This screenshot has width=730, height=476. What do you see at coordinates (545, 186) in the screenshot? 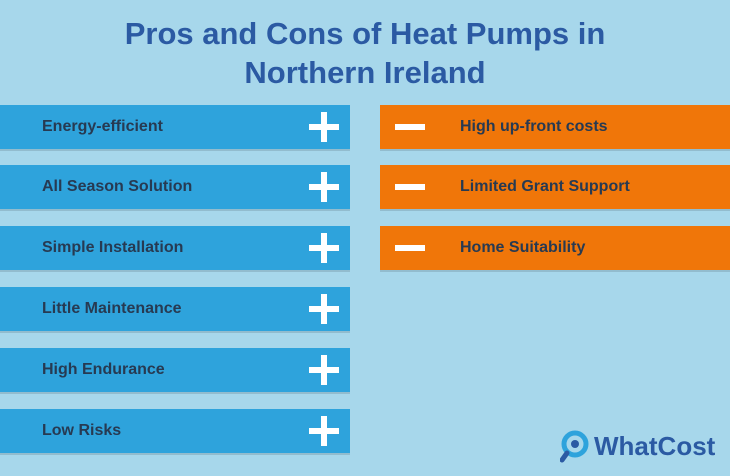
I see `item-label: Limited Grant Support` at bounding box center [545, 186].